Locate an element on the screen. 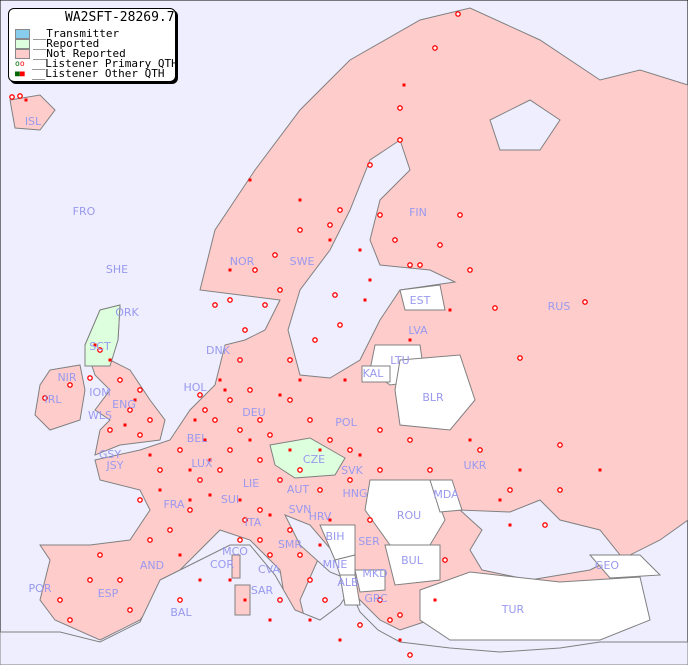 The image size is (688, 665). country-estonia is located at coordinates (422, 297).